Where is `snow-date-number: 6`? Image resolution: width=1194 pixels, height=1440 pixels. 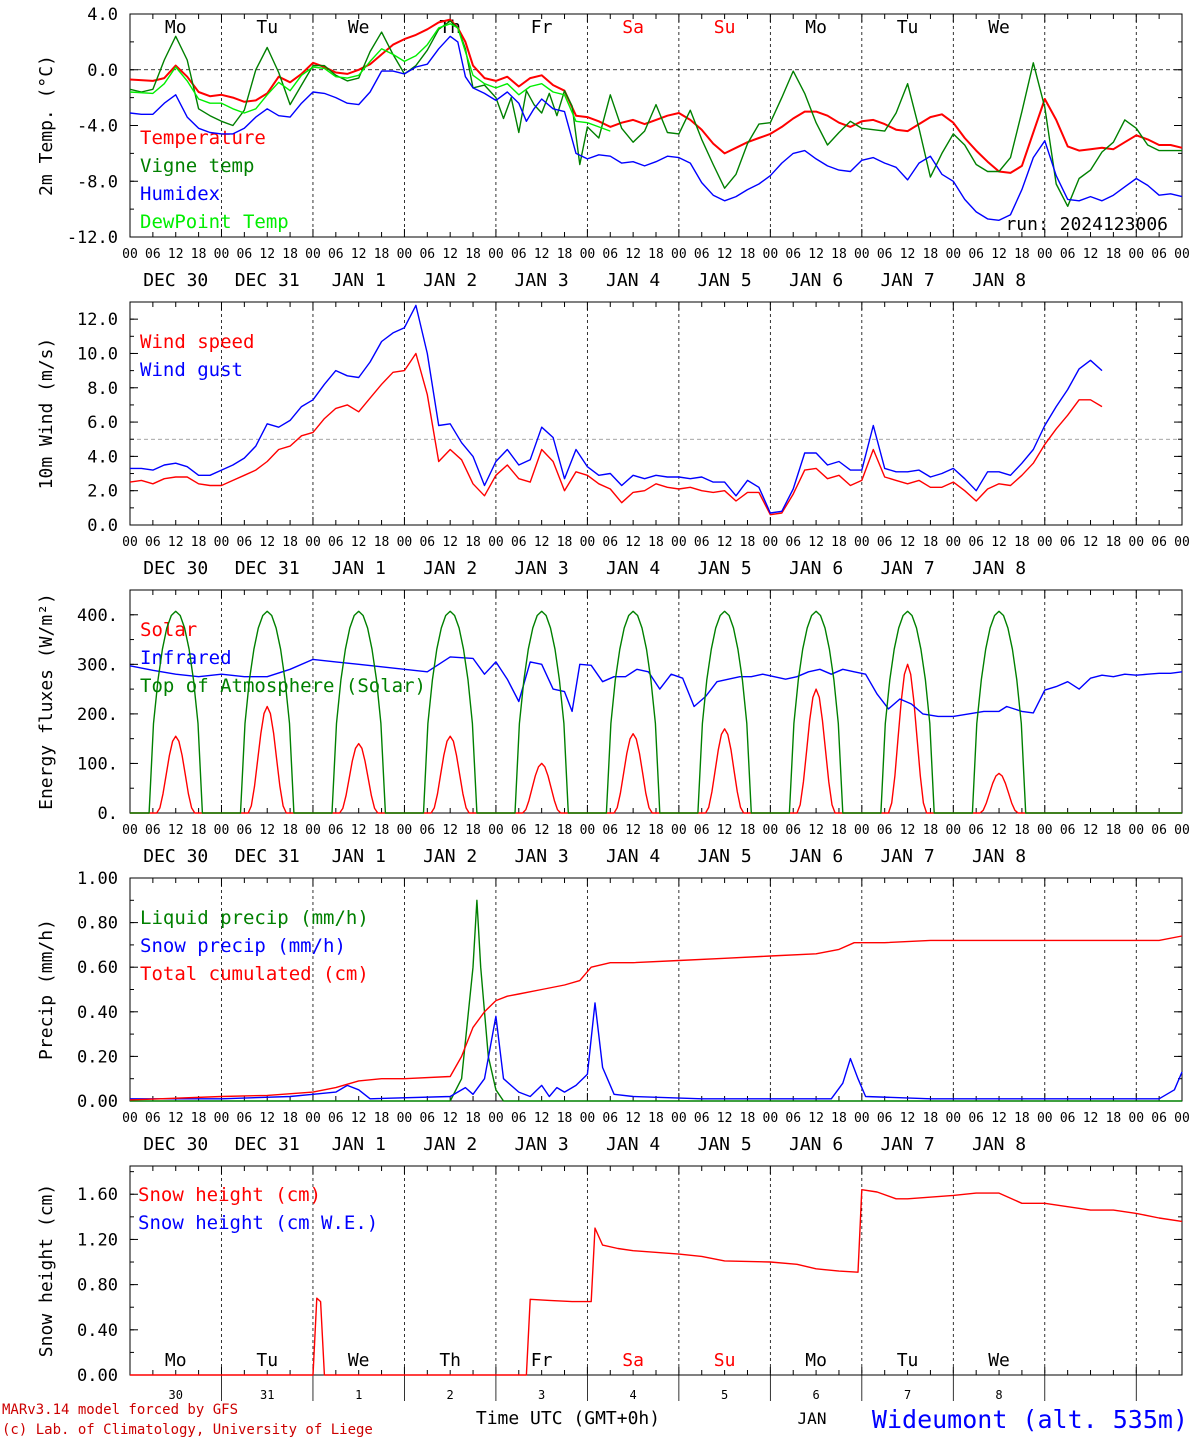
snow-date-number: 6 is located at coordinates (815, 1395).